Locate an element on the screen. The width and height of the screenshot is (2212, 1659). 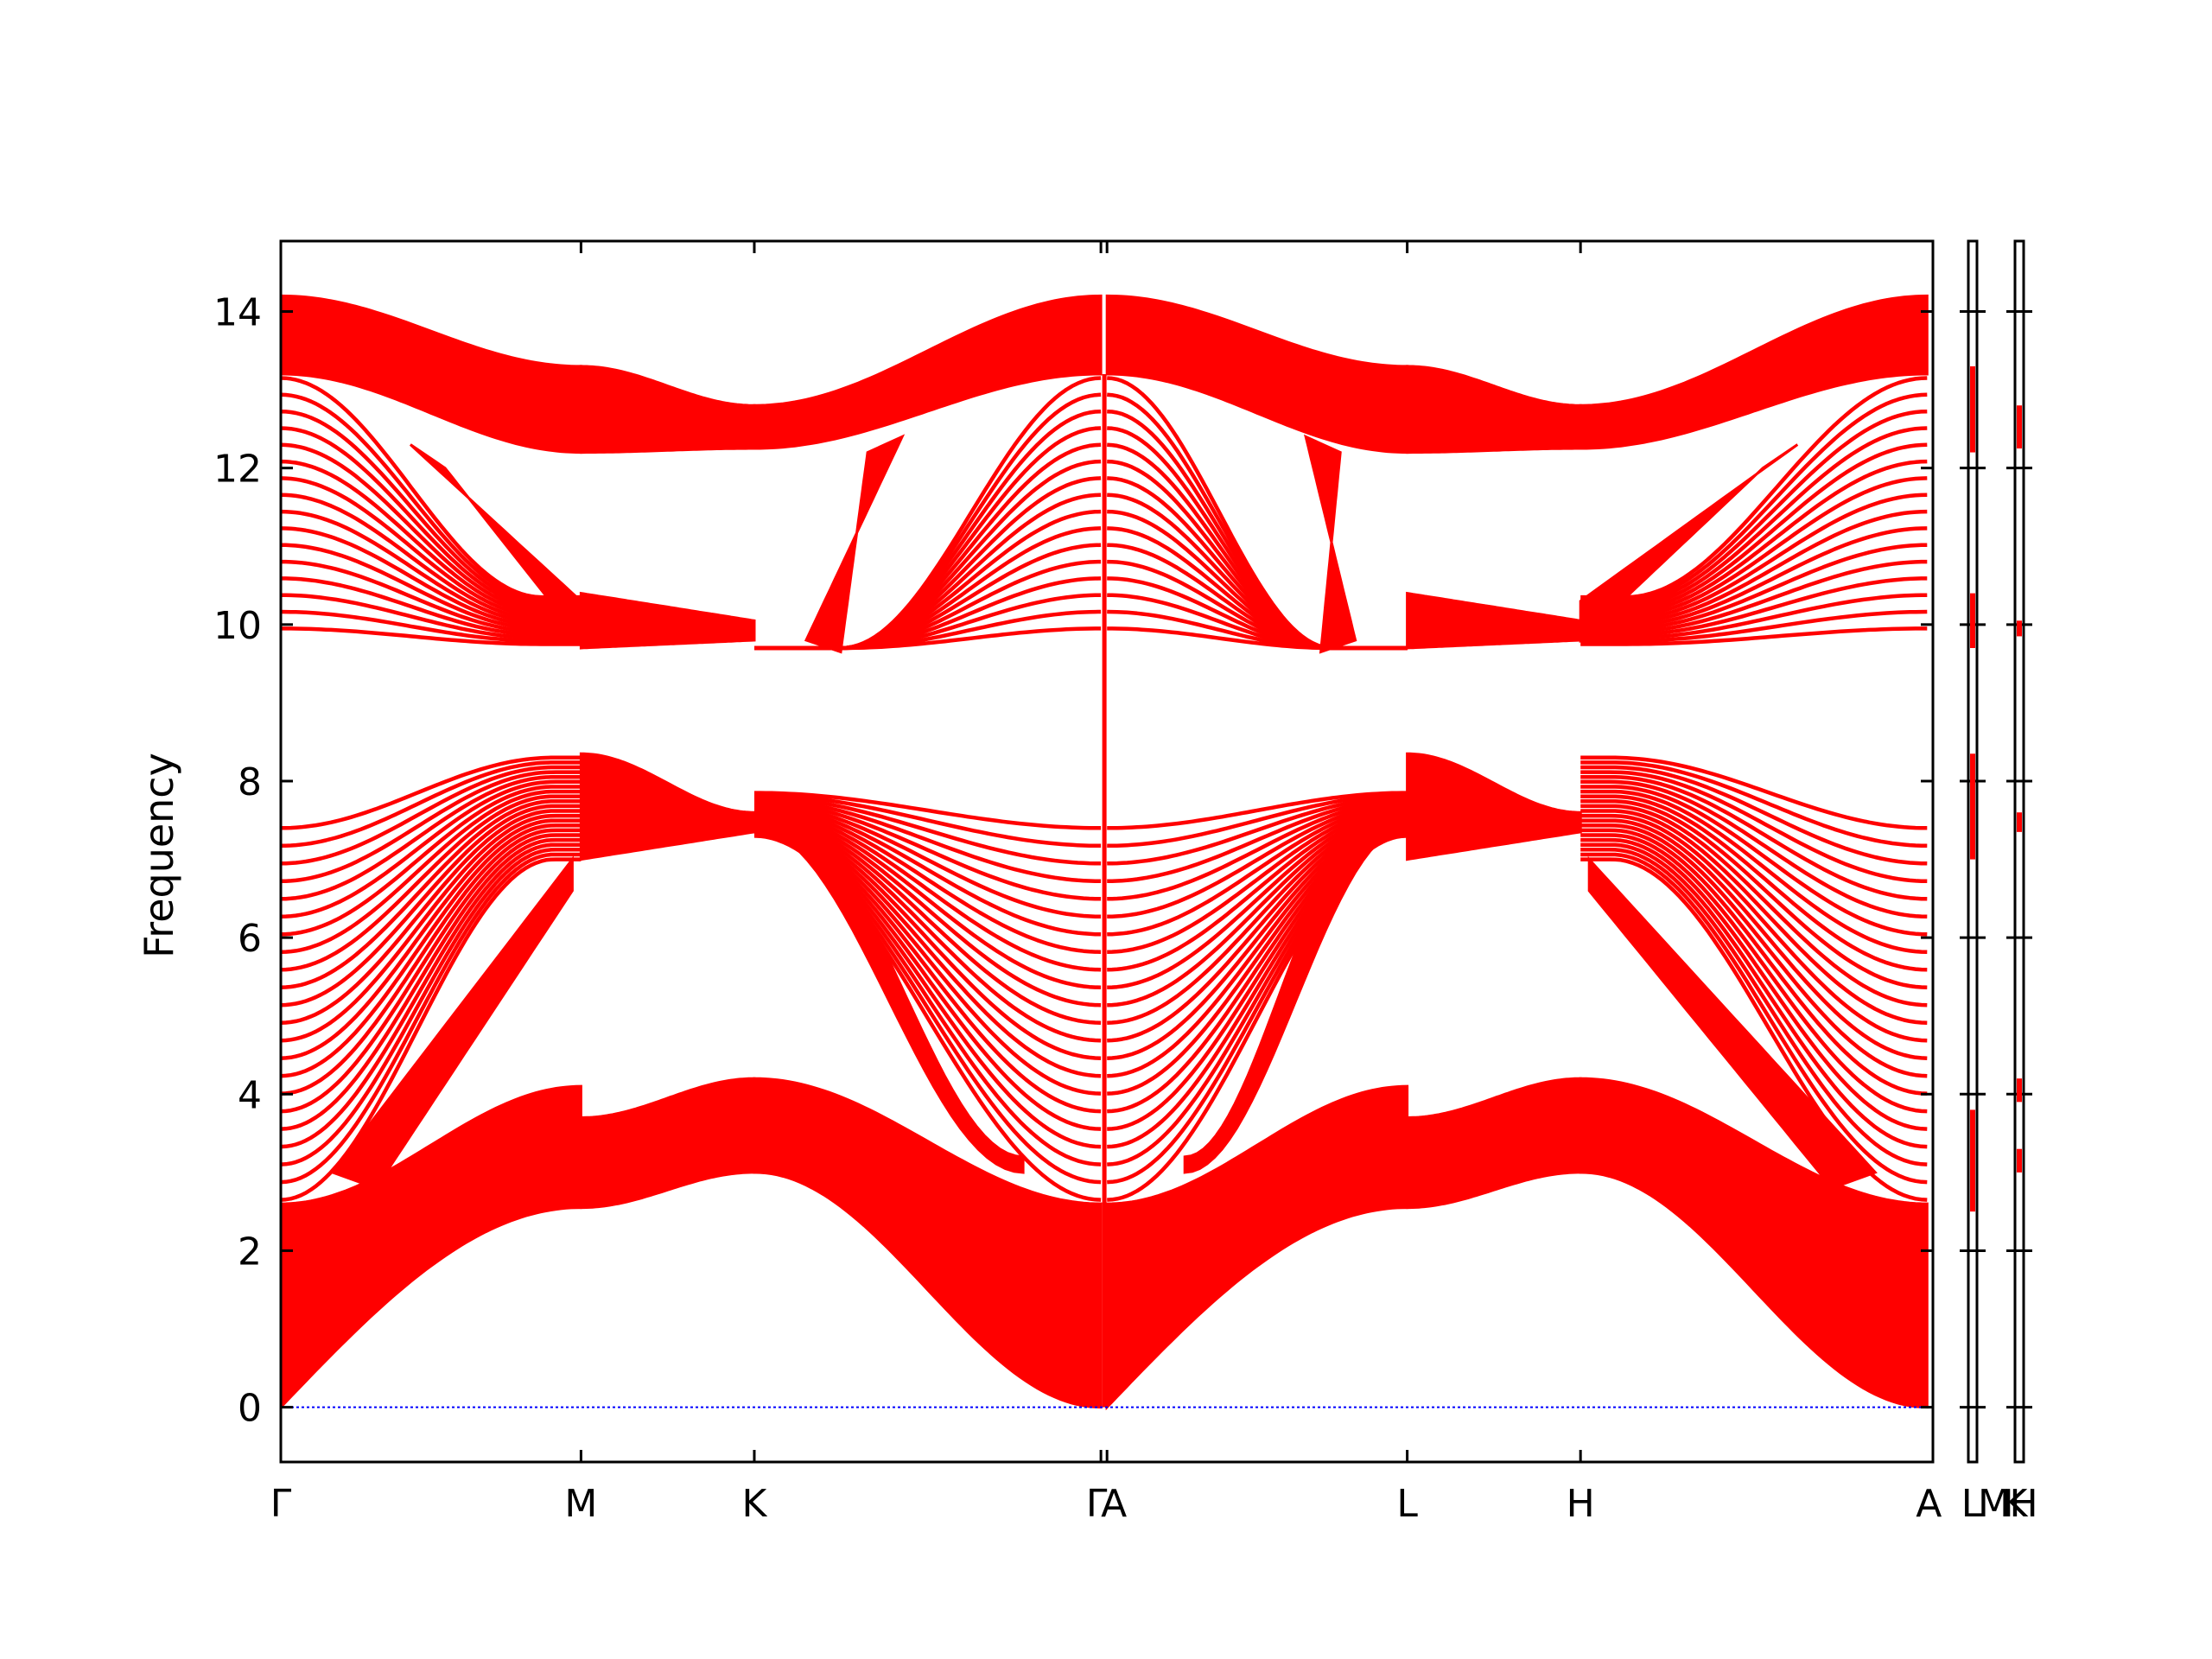
y-tick-label: 10 is located at coordinates (237, 626).